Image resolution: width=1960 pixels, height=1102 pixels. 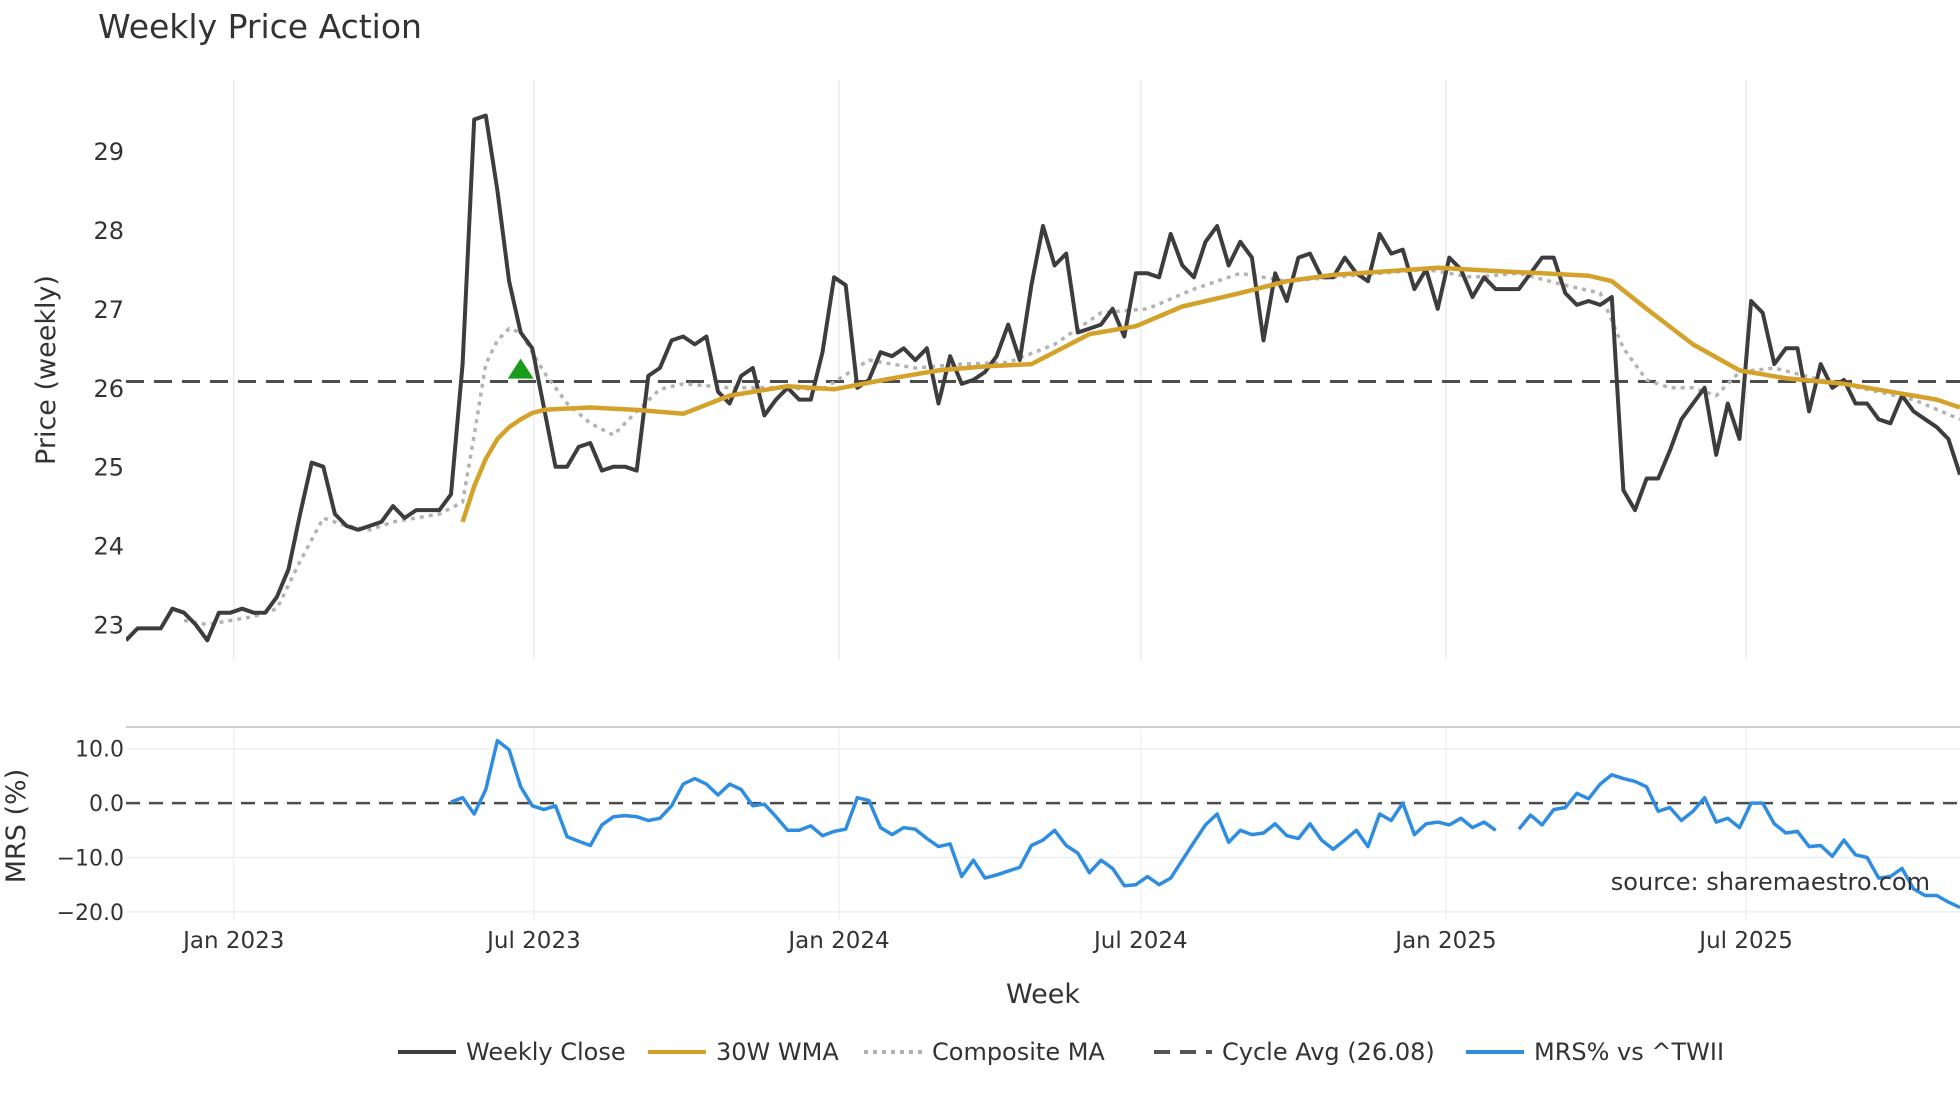 What do you see at coordinates (546, 1052) in the screenshot?
I see `legend-label: Weekly Close` at bounding box center [546, 1052].